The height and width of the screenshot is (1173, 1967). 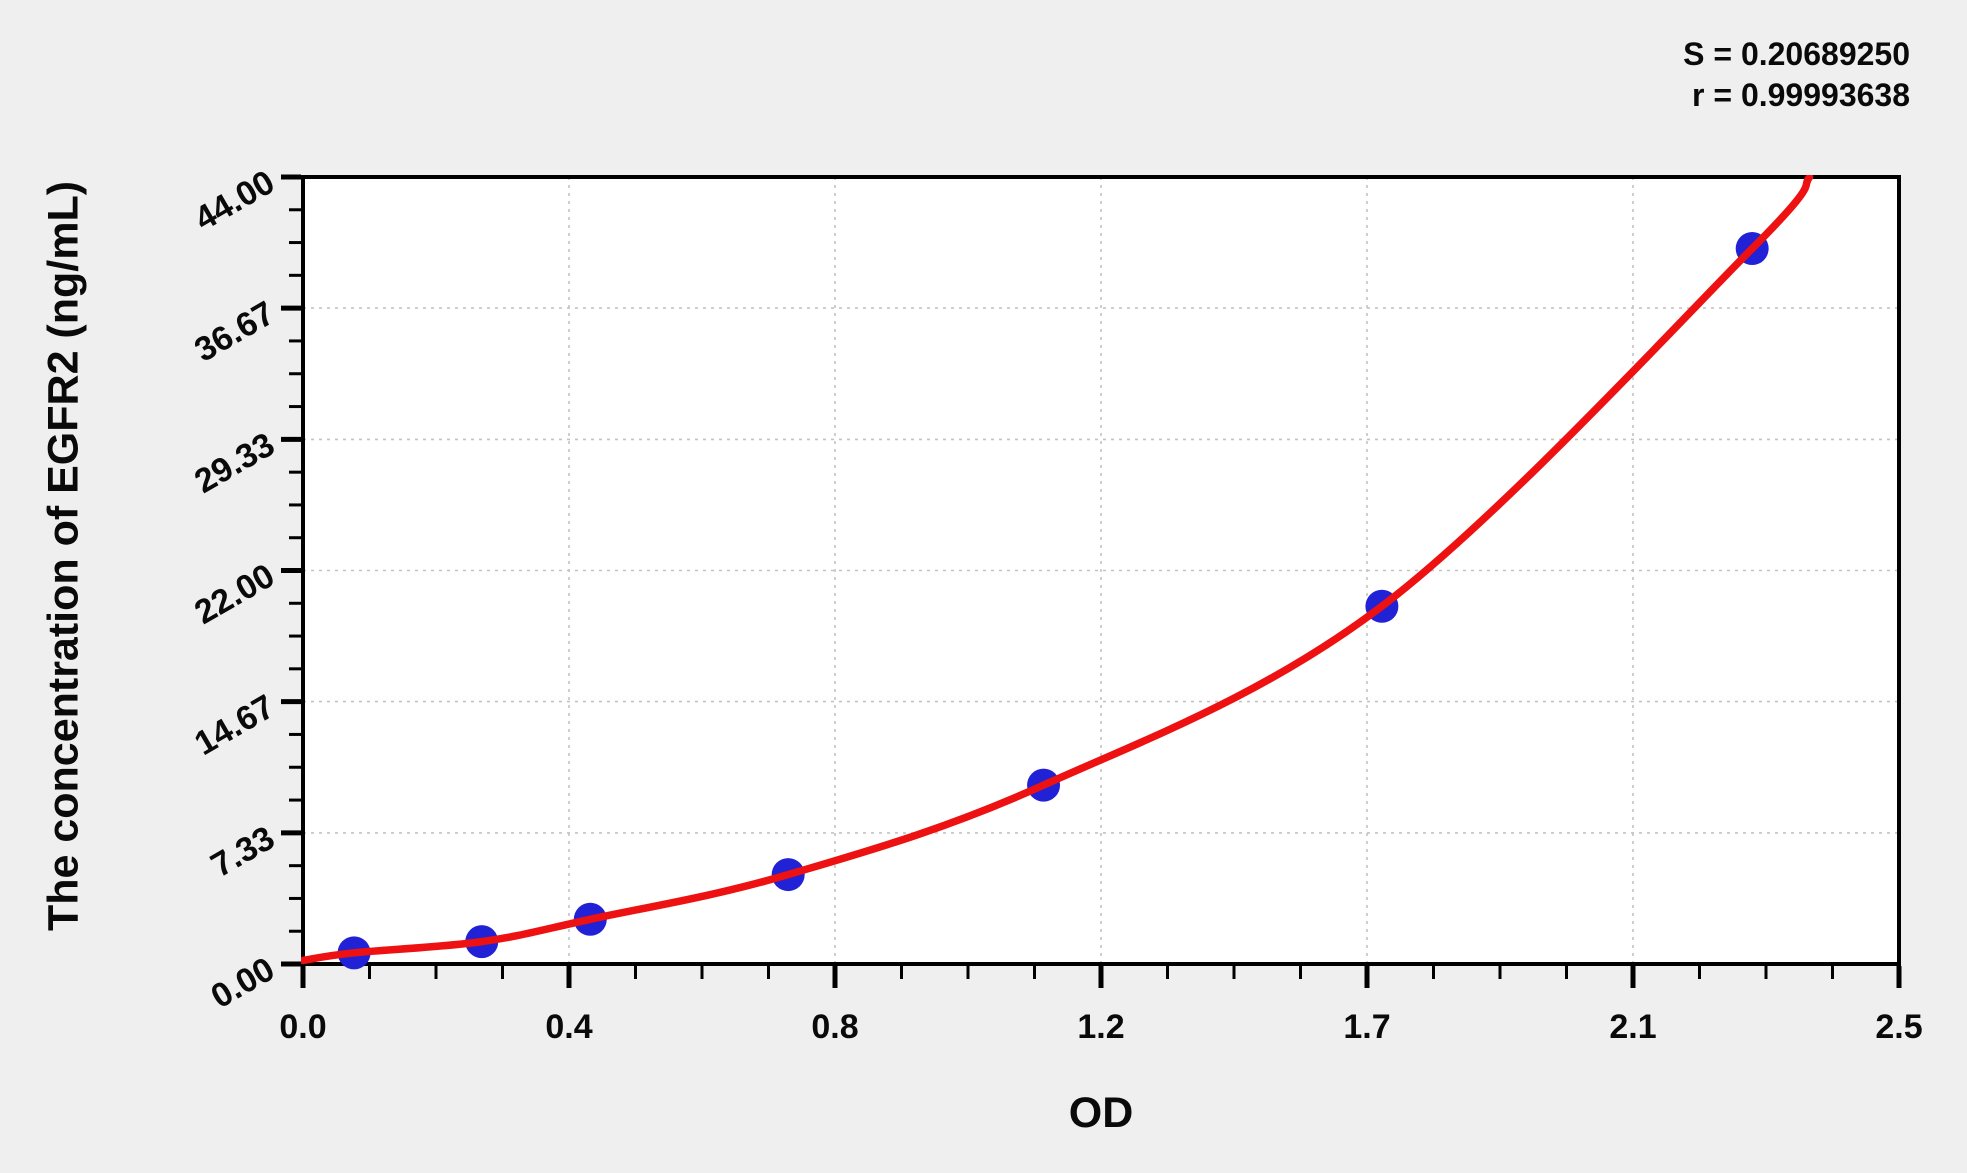 I want to click on x-tick-label: 0.8, so click(x=834, y=1027).